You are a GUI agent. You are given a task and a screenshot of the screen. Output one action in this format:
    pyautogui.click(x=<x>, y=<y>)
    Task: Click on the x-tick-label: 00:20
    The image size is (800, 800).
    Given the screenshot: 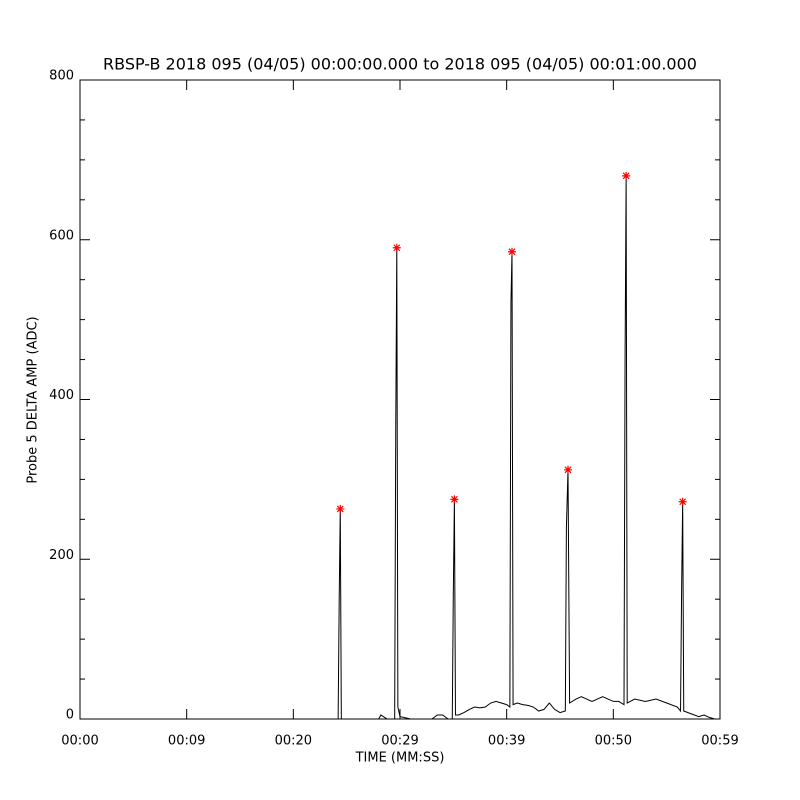 What is the action you would take?
    pyautogui.click(x=293, y=741)
    